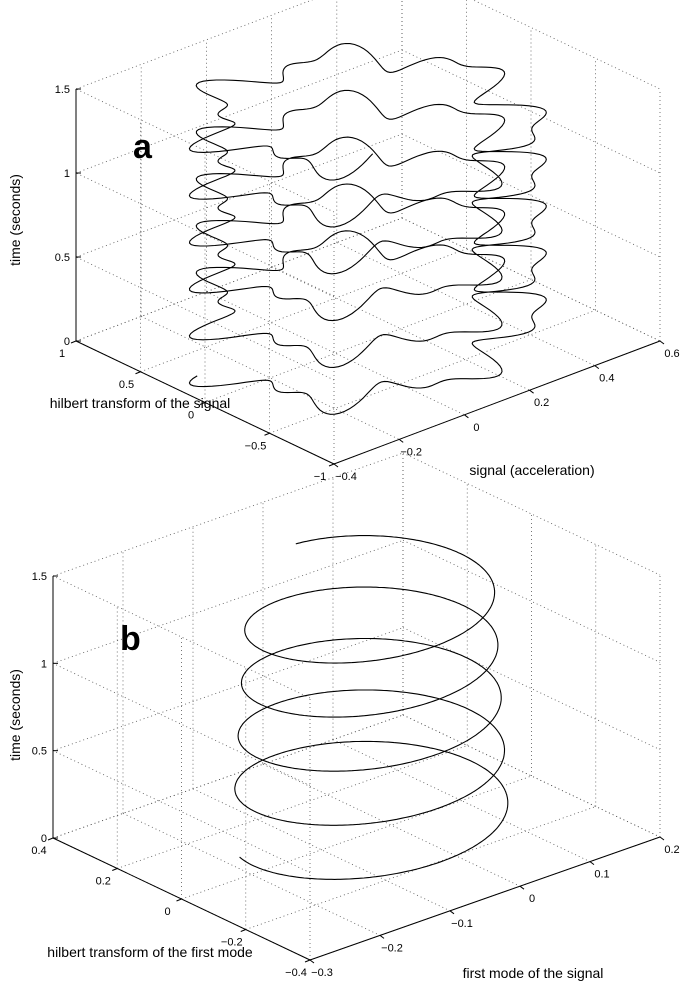 Image resolution: width=681 pixels, height=994 pixels. What do you see at coordinates (346, 477) in the screenshot?
I see `x-tick-label: −0.4` at bounding box center [346, 477].